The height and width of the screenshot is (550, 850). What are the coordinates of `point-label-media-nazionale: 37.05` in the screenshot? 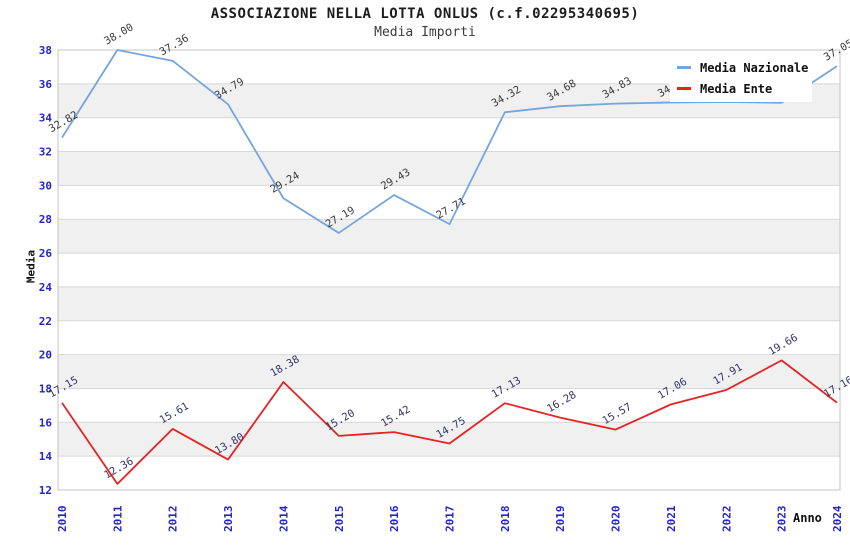 It's located at (836, 50).